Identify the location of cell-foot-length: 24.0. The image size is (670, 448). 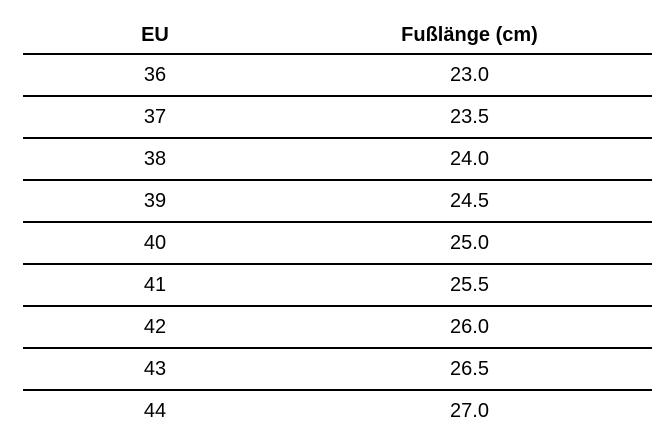
(469, 158).